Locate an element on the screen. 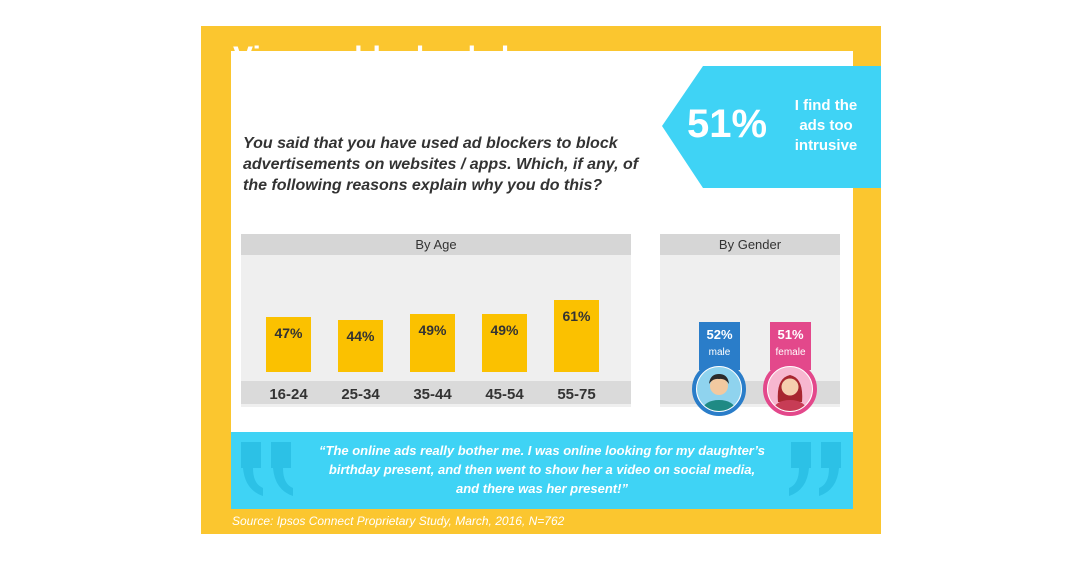 This screenshot has width=1080, height=561. title-underlined-word: intrusive is located at coordinates (419, 93).